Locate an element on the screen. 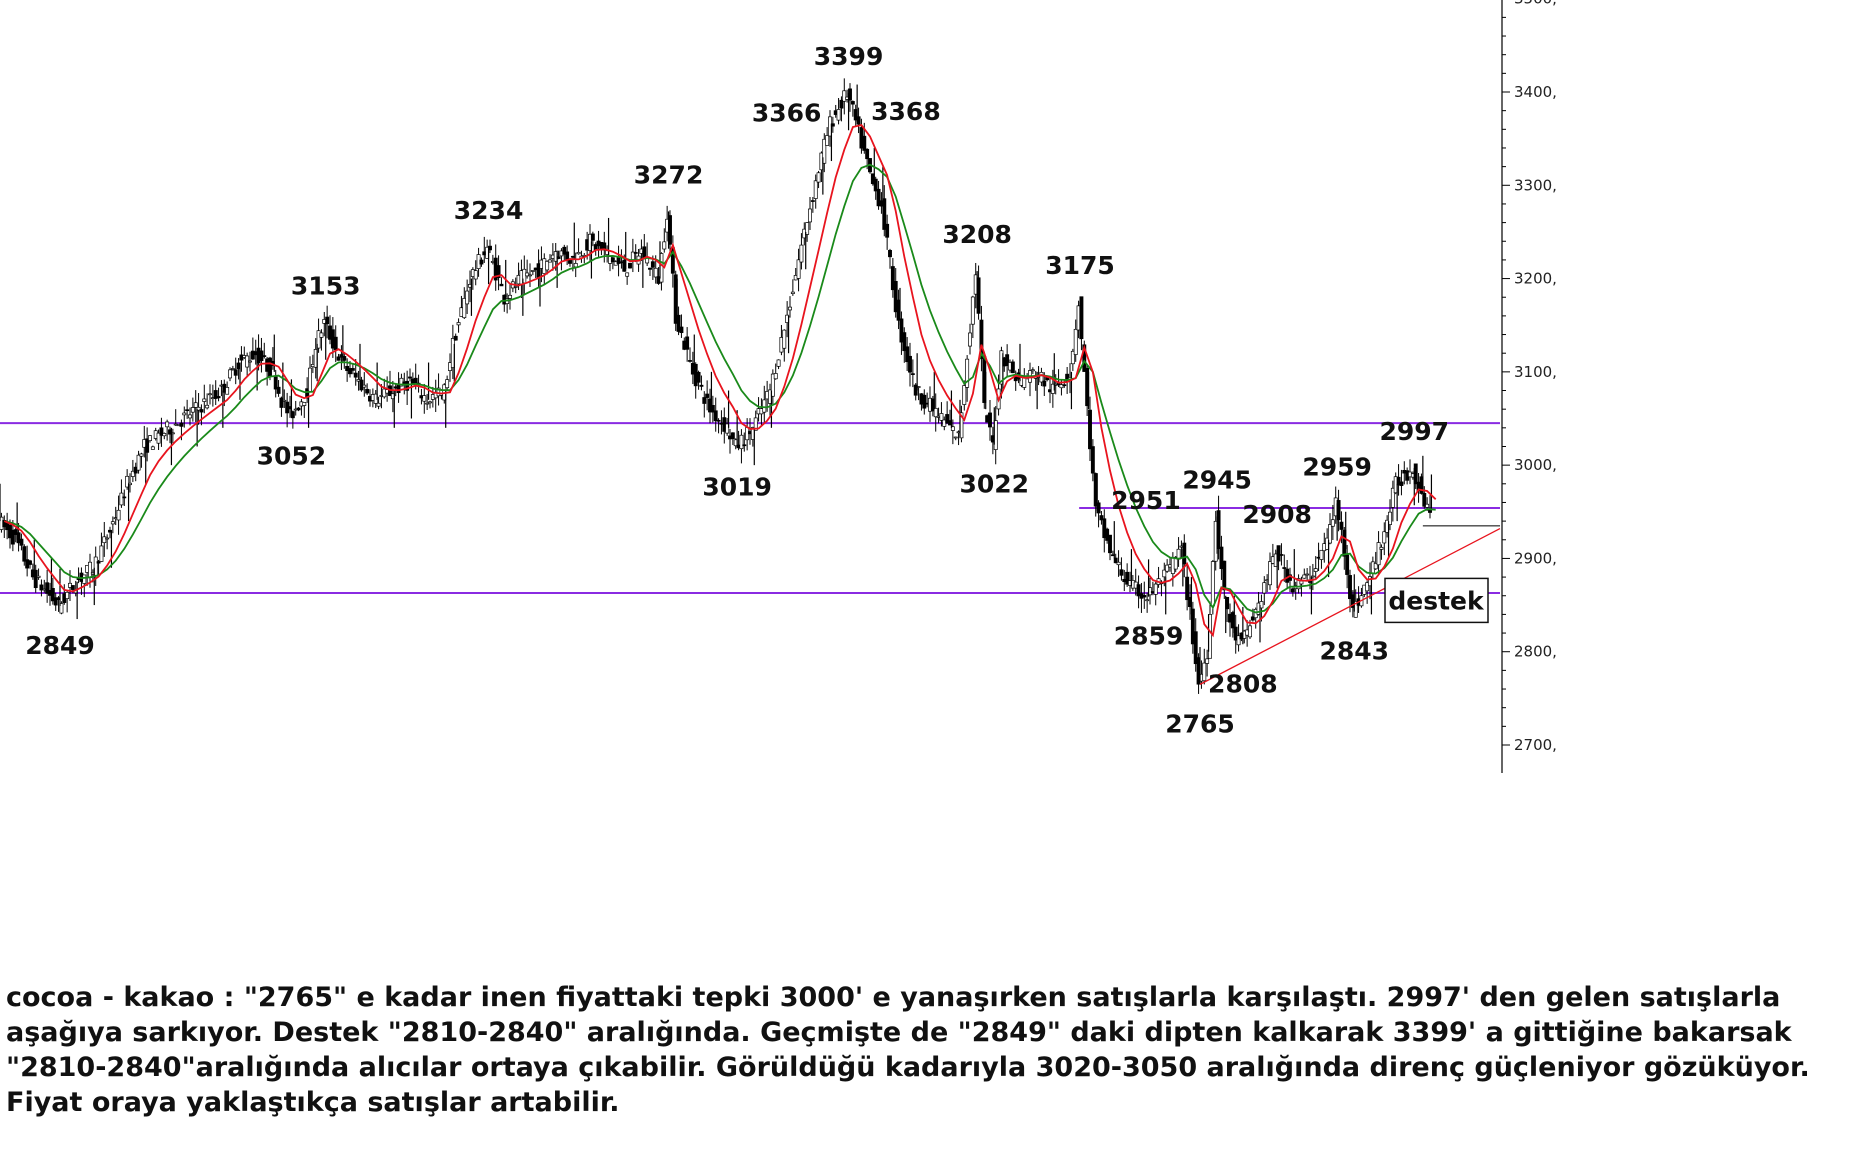  level-label-3234: 3234 is located at coordinates (489, 210).